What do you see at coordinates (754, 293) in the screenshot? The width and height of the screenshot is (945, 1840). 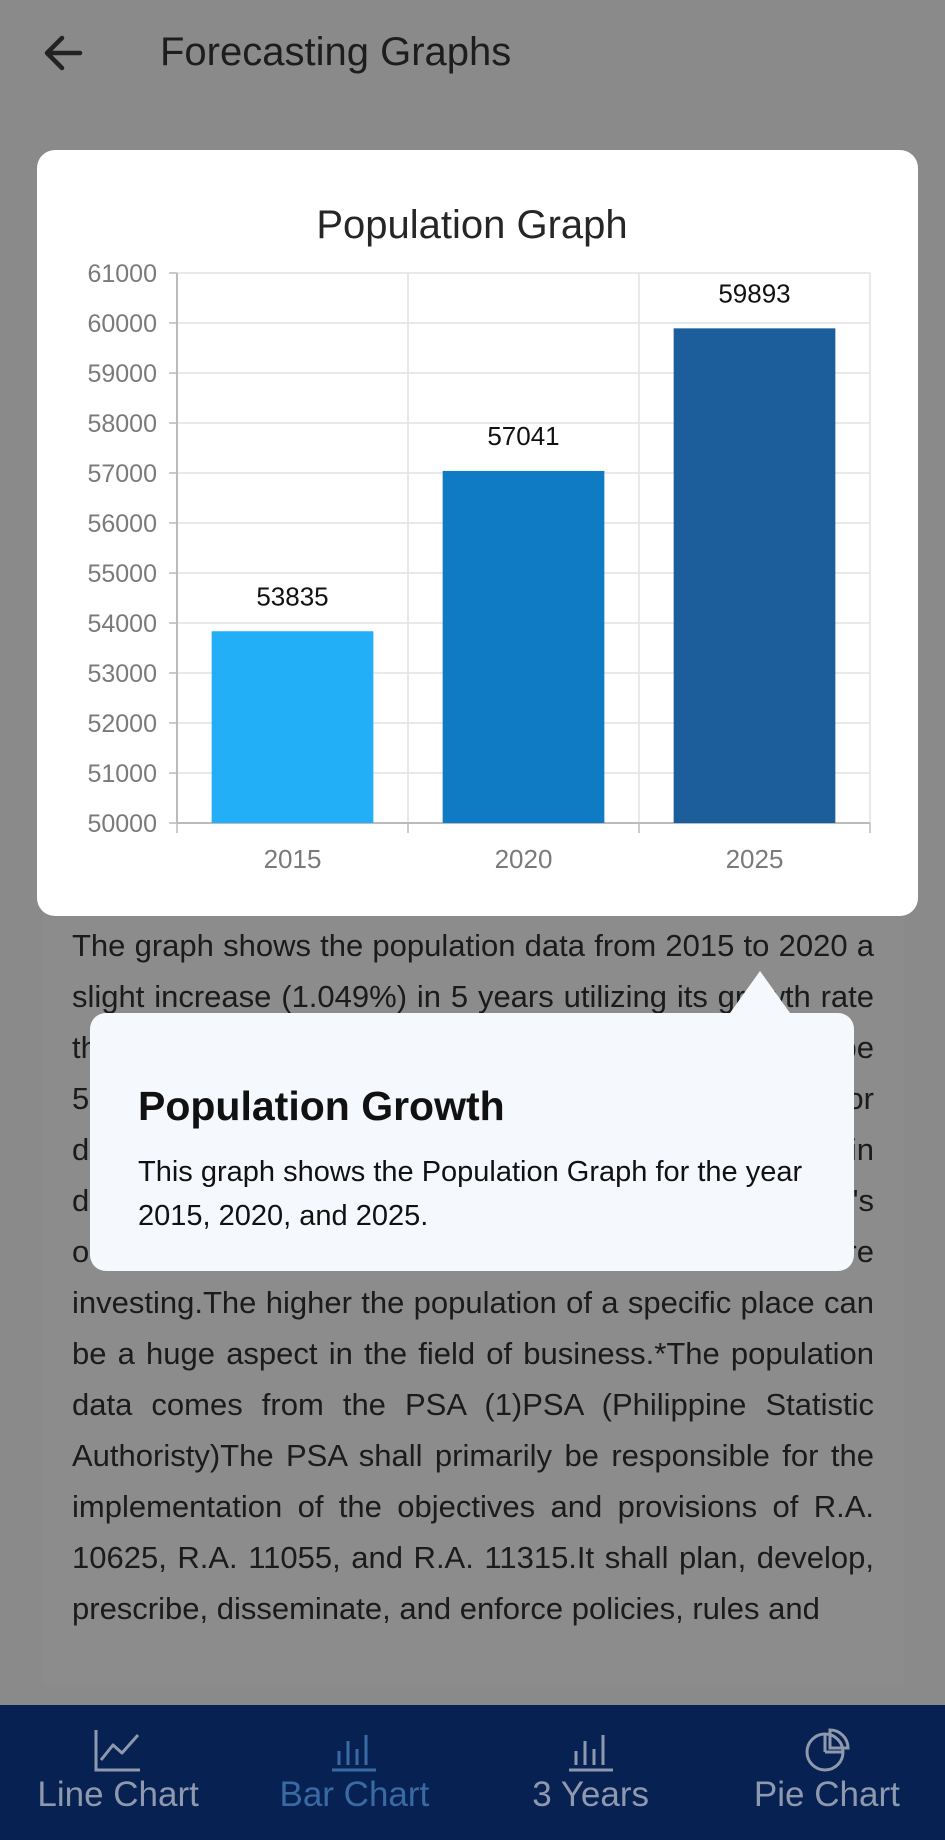 I see `bar-data-label: 59893` at bounding box center [754, 293].